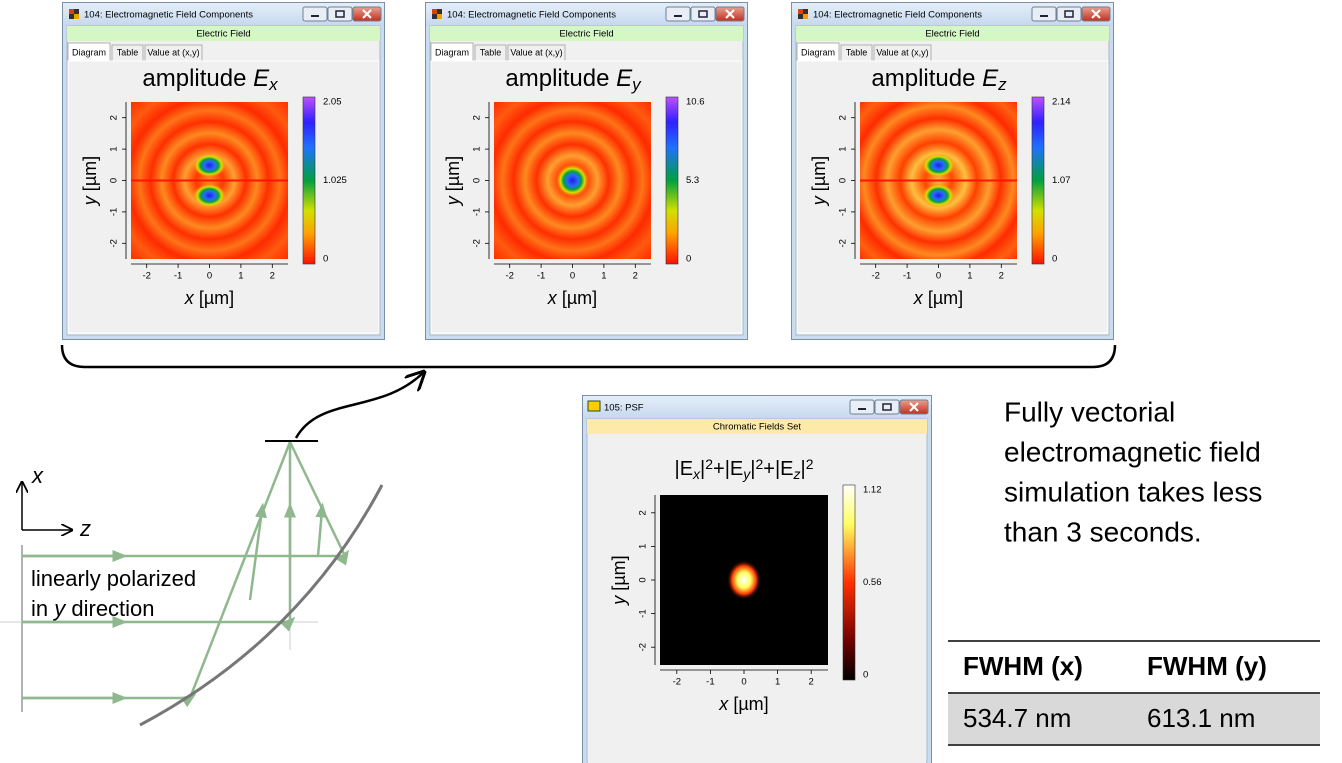  What do you see at coordinates (588, 356) in the screenshot?
I see `brace` at bounding box center [588, 356].